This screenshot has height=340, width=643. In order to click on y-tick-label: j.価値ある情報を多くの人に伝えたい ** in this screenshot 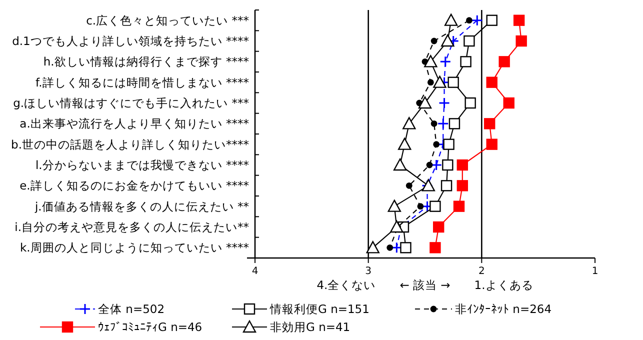, I will do `click(142, 206)`.